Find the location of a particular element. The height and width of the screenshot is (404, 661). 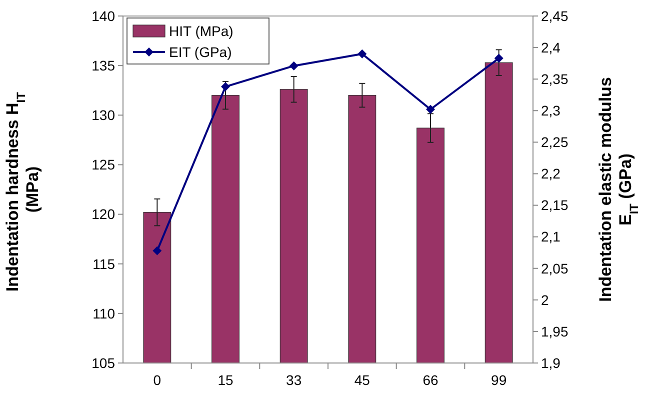

x-tick-label: 0 is located at coordinates (157, 380).